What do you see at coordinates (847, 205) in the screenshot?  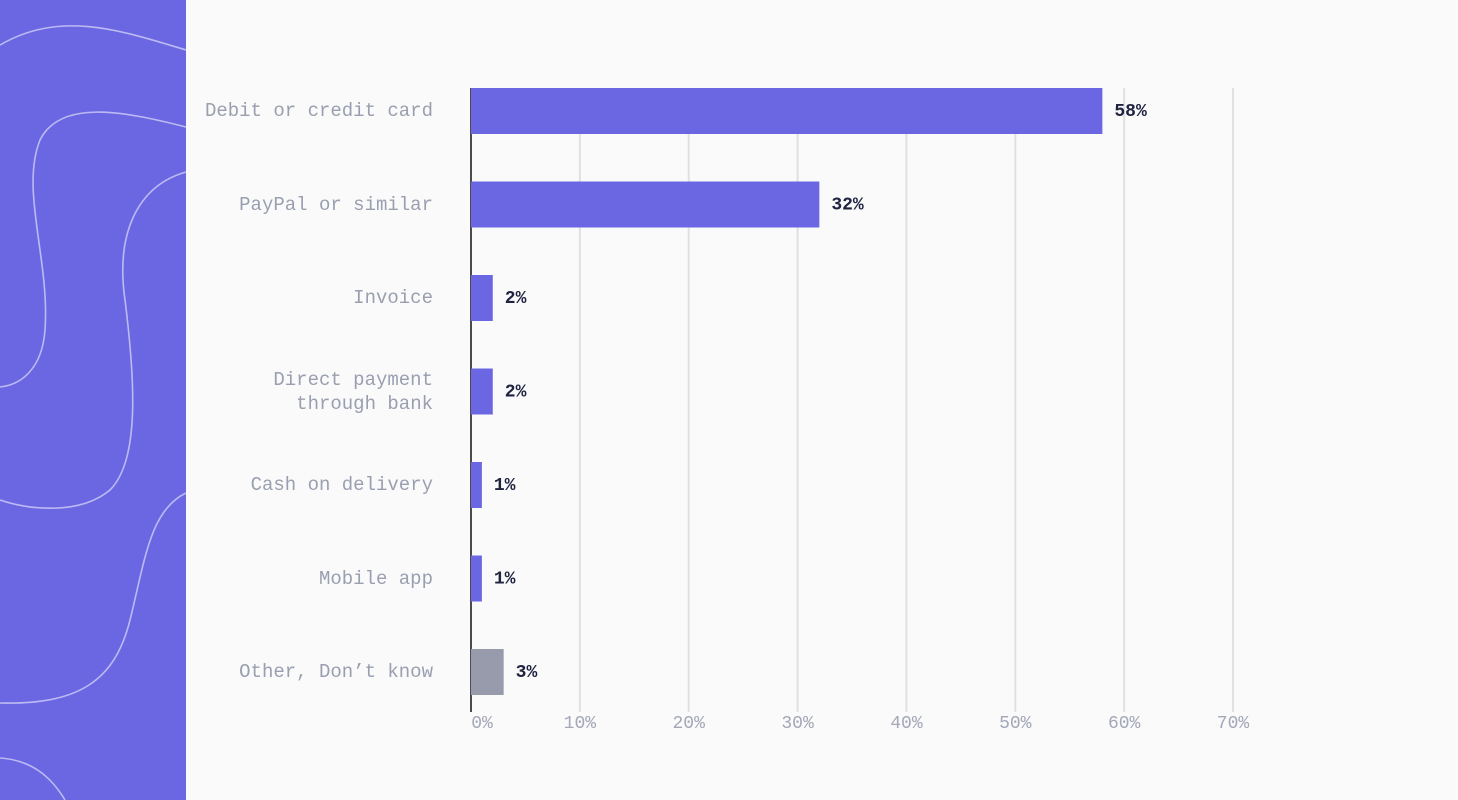 I see `value-label: 32%` at bounding box center [847, 205].